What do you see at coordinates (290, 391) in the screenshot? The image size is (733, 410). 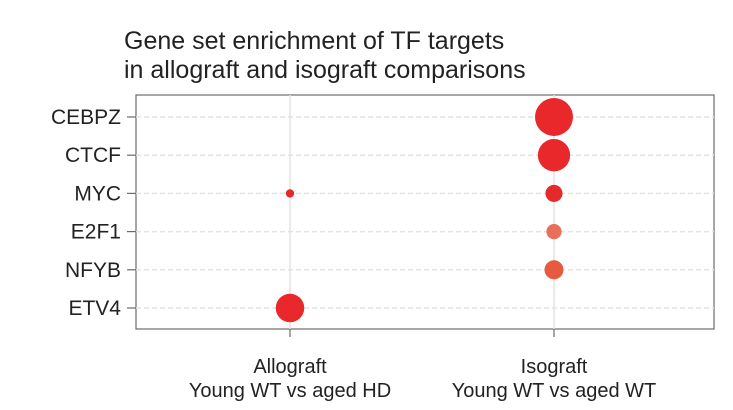 I see `x-tick-label-0-line-2: Young WT vs aged HD` at bounding box center [290, 391].